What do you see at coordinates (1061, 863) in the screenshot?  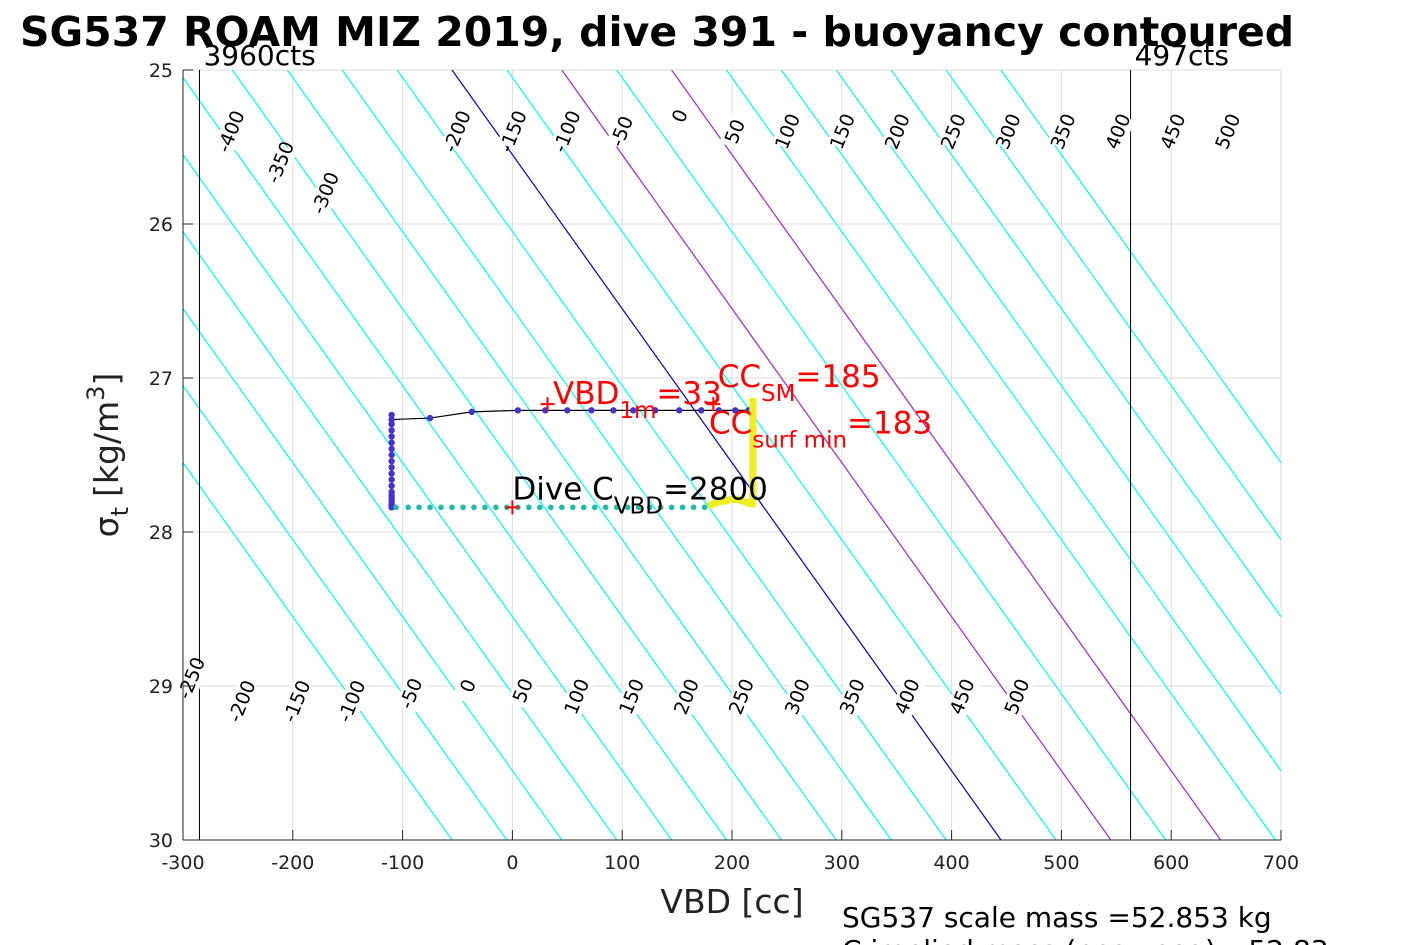 I see `x-tick-label-8: 500` at bounding box center [1061, 863].